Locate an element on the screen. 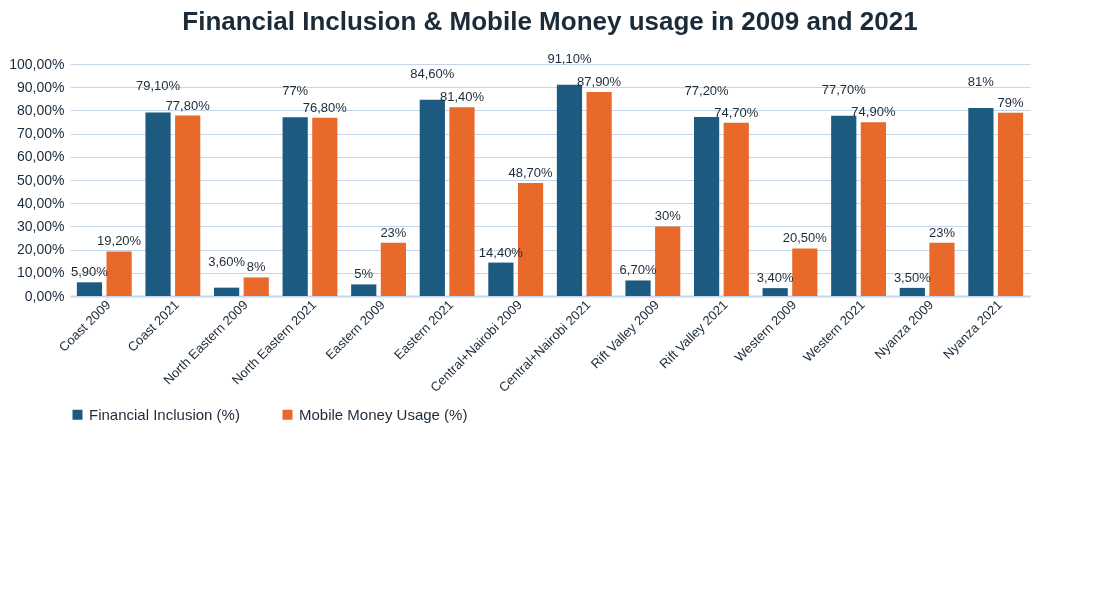 The image size is (1102, 592). data-label: 76,80% is located at coordinates (325, 107).